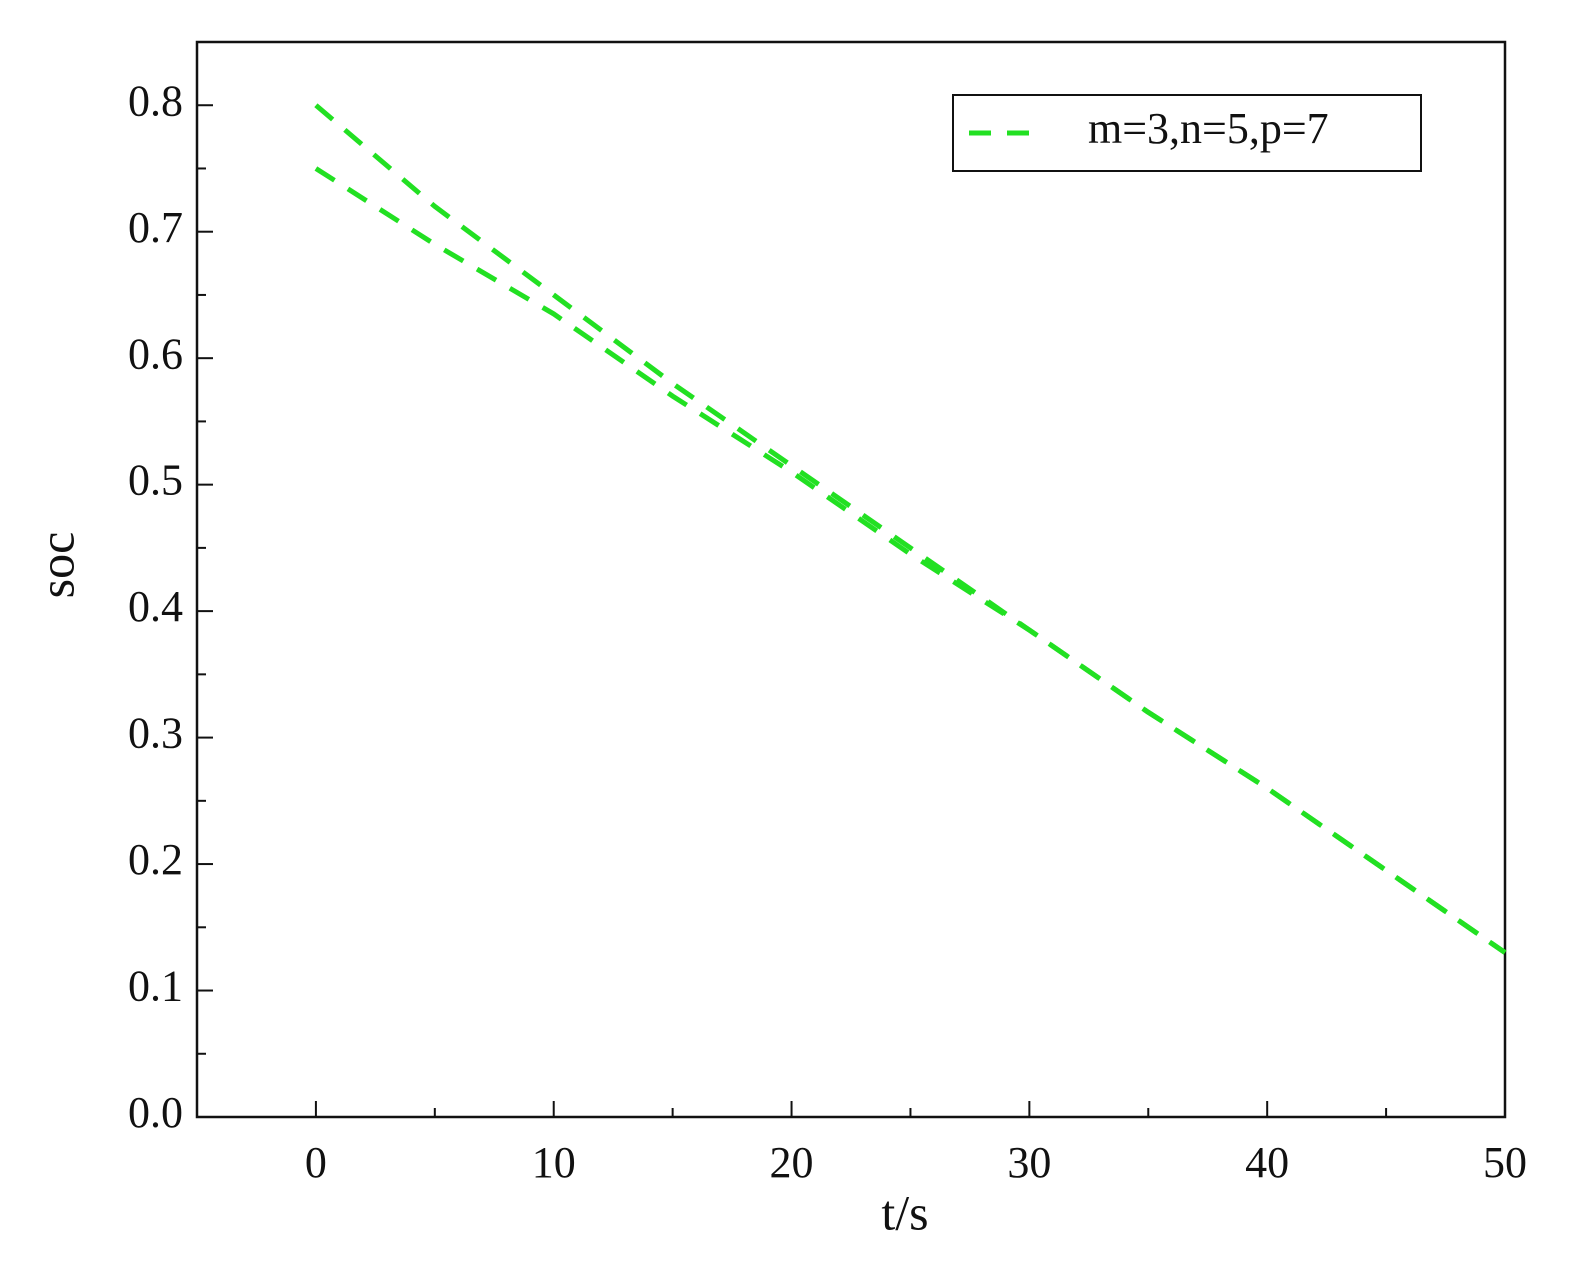 This screenshot has height=1279, width=1571. Describe the element at coordinates (155, 100) in the screenshot. I see `y-tick-label: 0.8` at that location.